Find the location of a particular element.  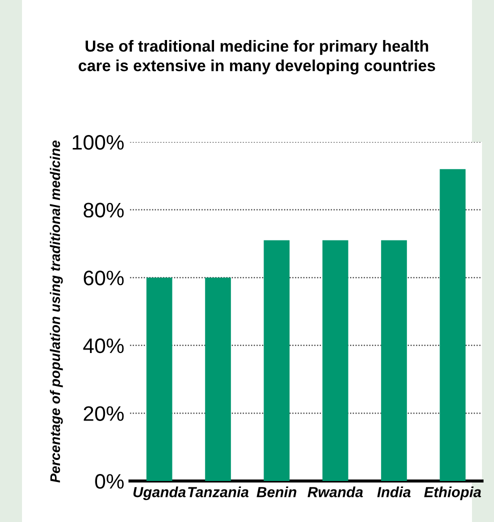

chart-title: Use of traditional medicine for primary health care is extensive in many developing countries is located at coordinates (257, 57).